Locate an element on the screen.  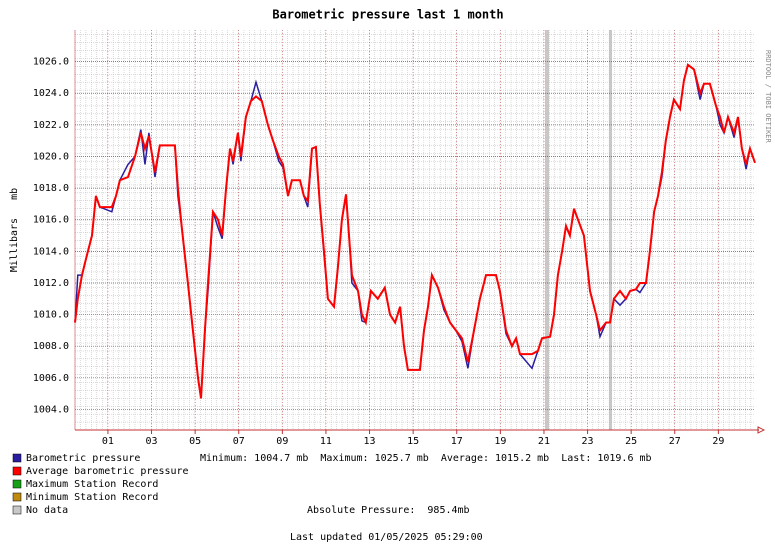
legend-label: Average barometric pressure is located at coordinates (107, 471).